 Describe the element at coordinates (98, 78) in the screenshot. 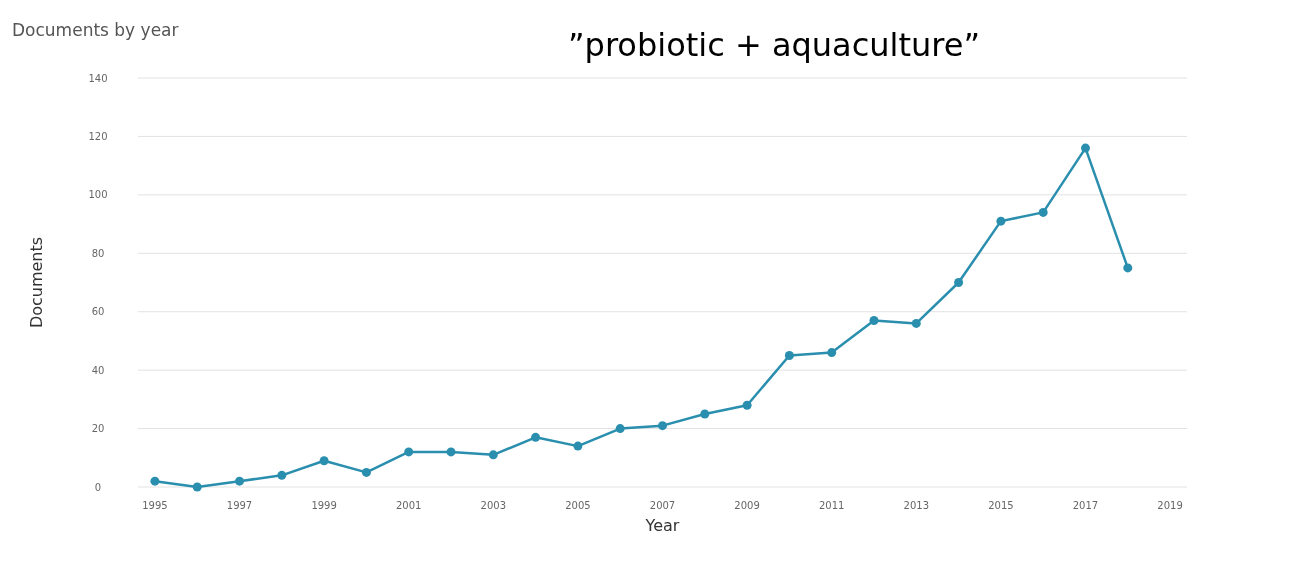

I see `y-tick-label: 140` at that location.